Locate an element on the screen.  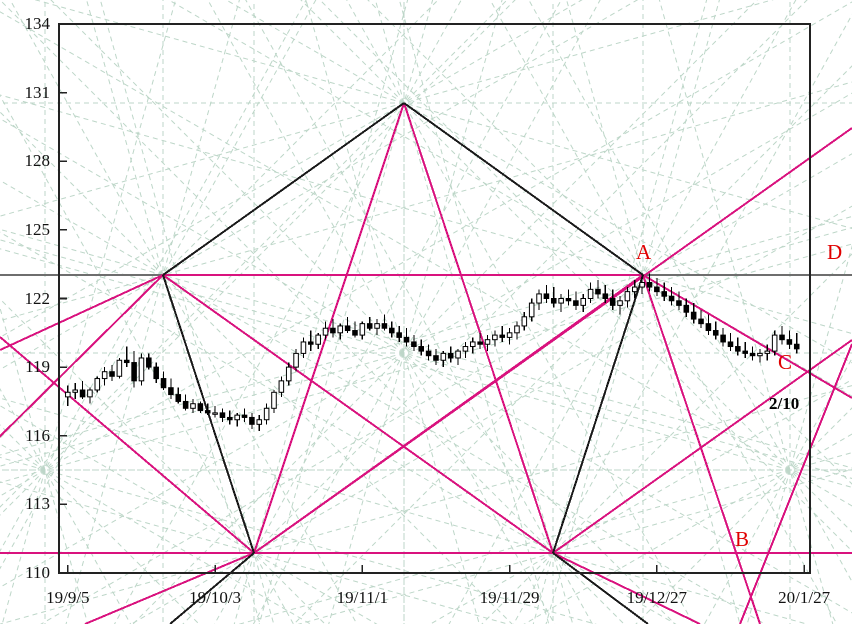
y-axis-tick-label: 116 is located at coordinates (37, 435).